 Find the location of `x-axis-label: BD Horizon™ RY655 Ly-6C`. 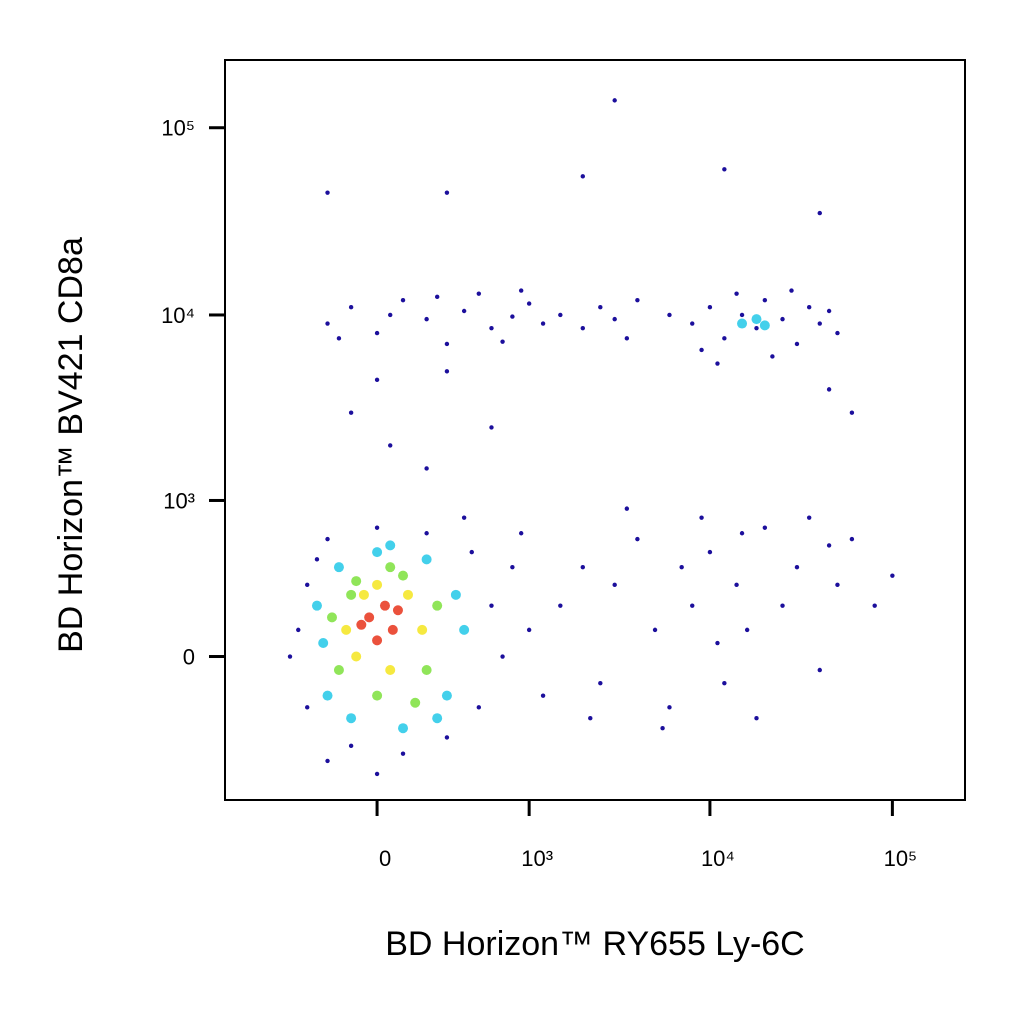

x-axis-label: BD Horizon™ RY655 Ly-6C is located at coordinates (595, 944).